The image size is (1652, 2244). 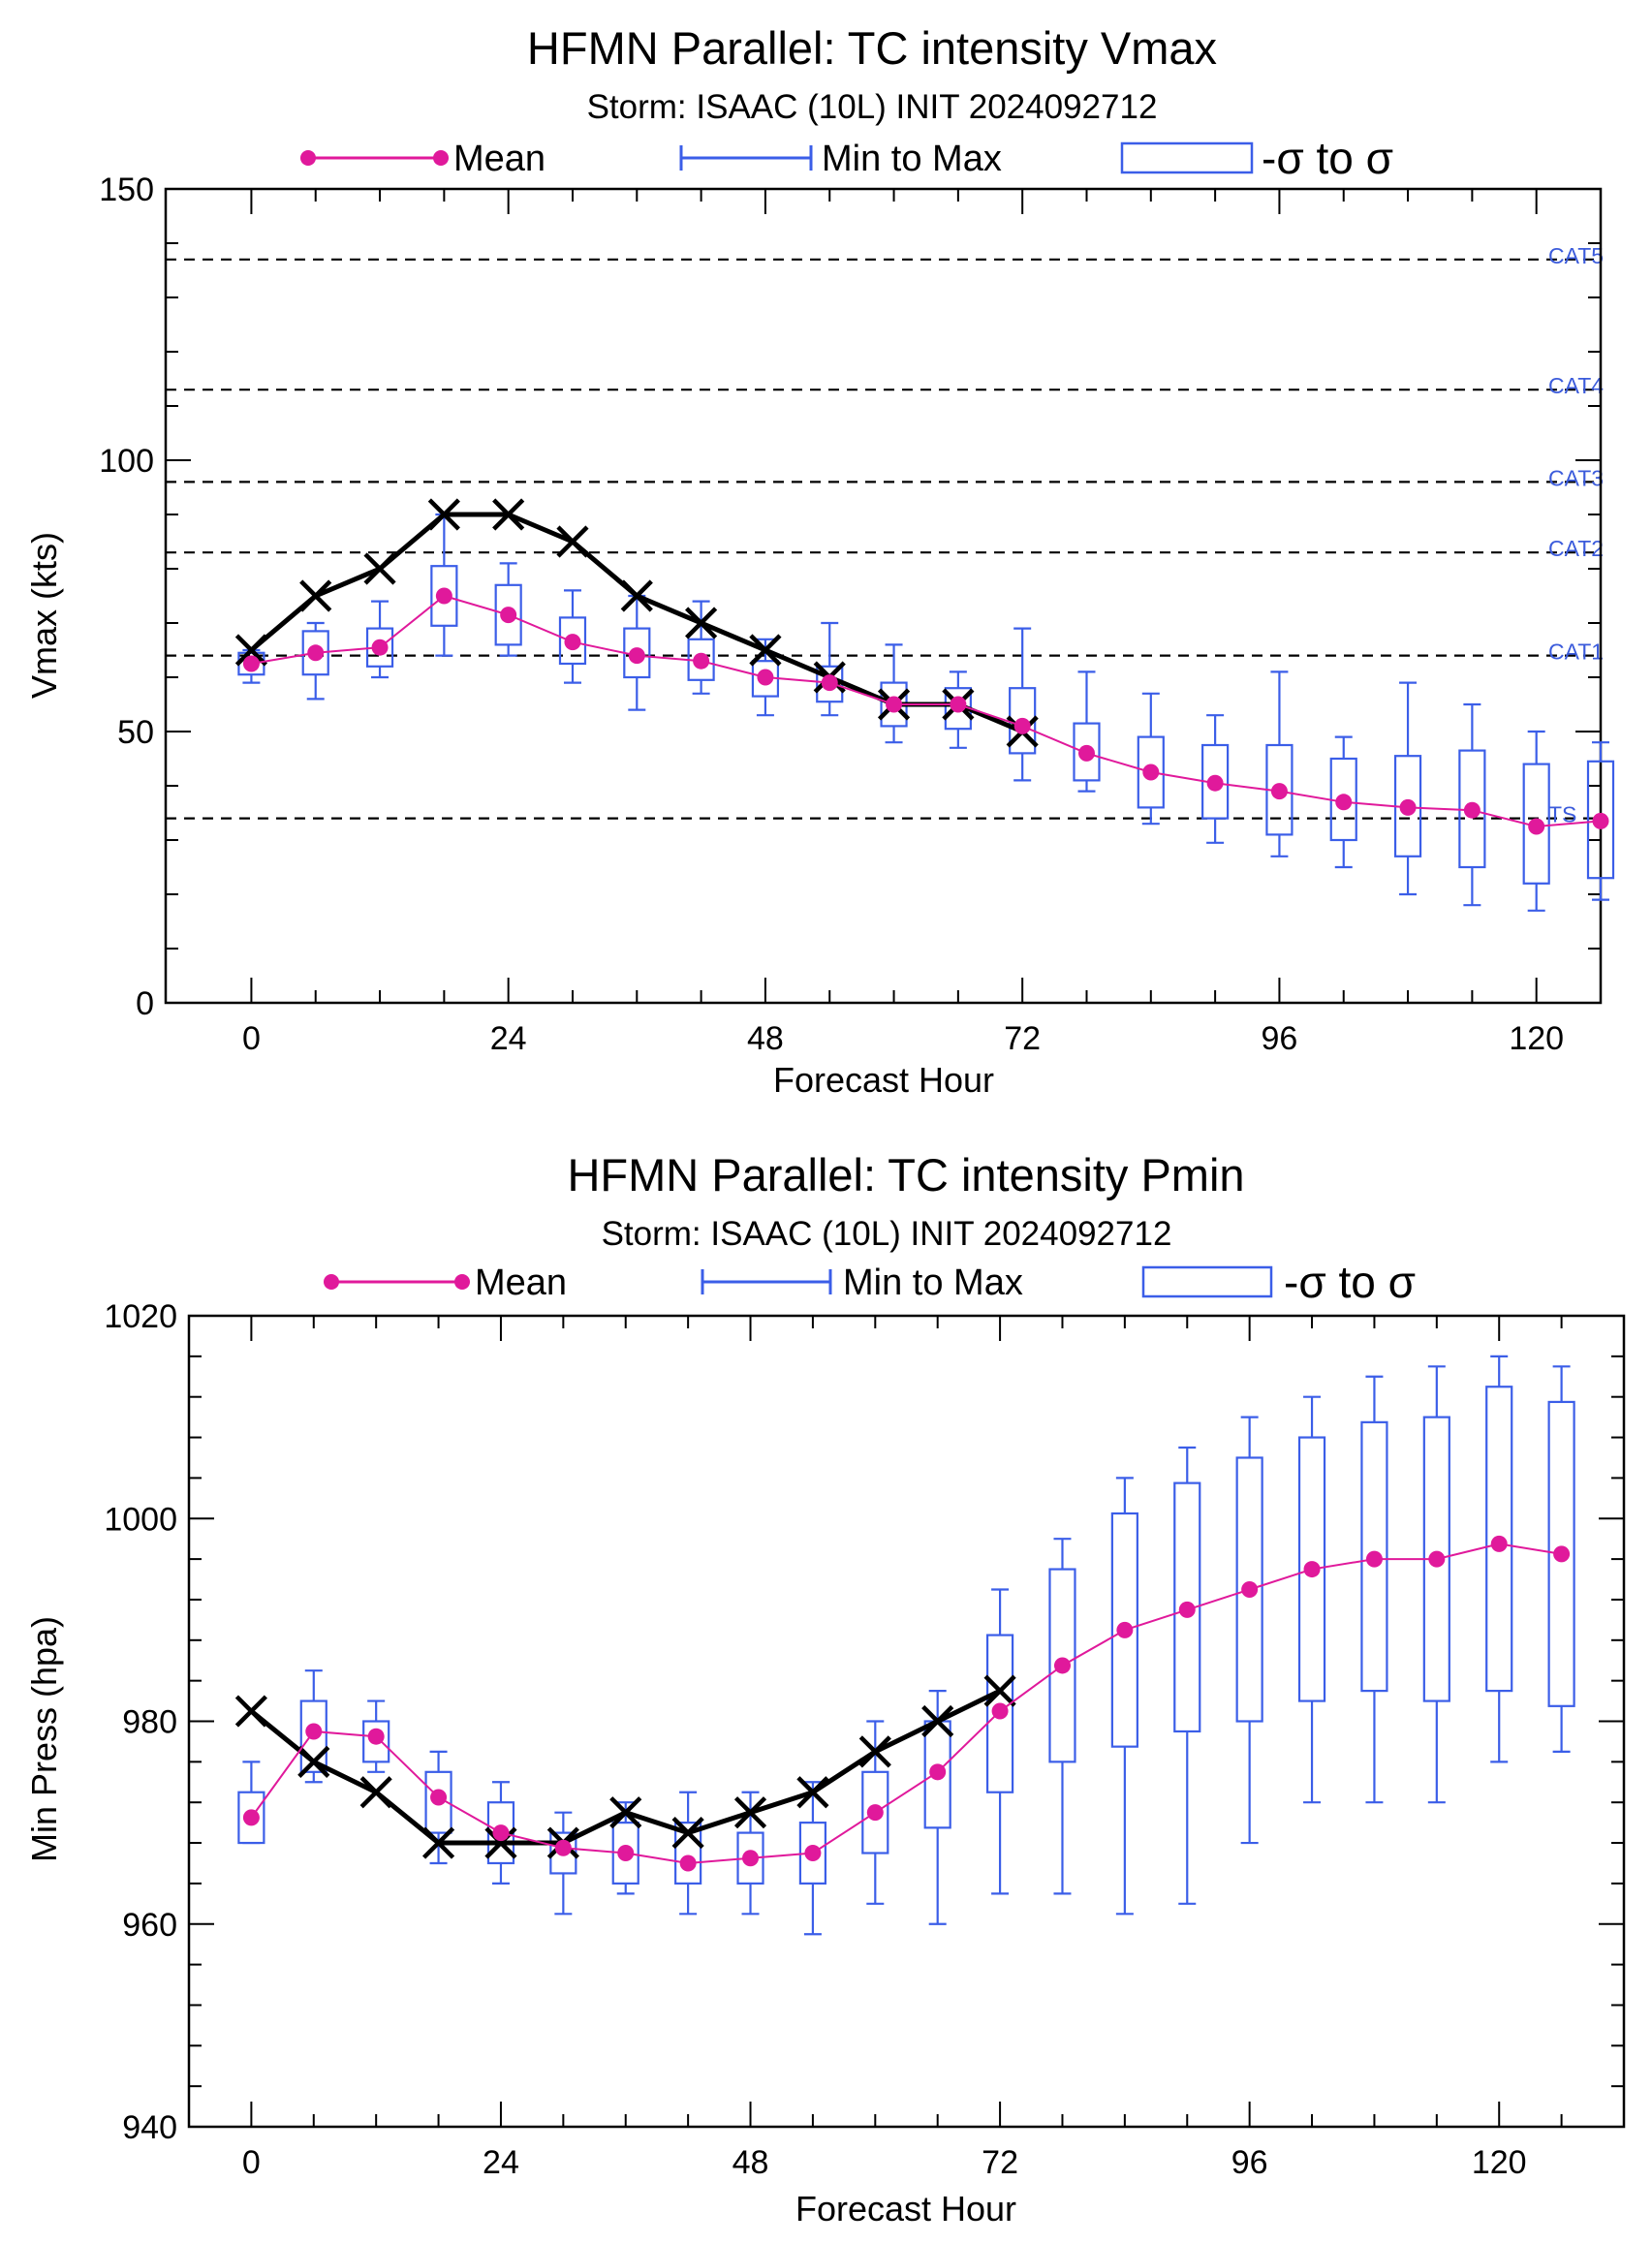 What do you see at coordinates (887, 1234) in the screenshot?
I see `chart-subtitle-pmin: Storm: ISAAC (10L) INIT 2024092712` at bounding box center [887, 1234].